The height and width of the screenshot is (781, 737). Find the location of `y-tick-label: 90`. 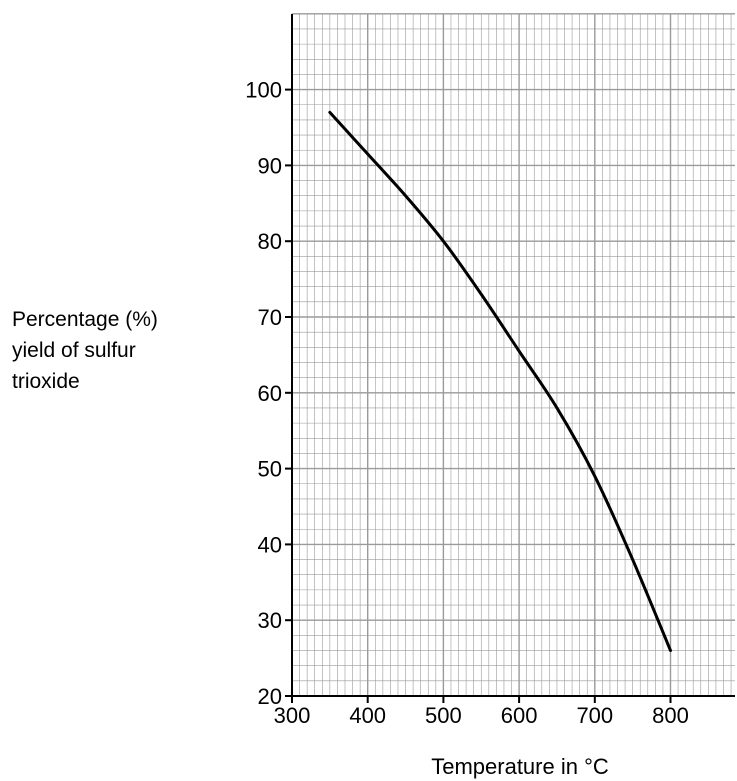

y-tick-label: 90 is located at coordinates (270, 165).